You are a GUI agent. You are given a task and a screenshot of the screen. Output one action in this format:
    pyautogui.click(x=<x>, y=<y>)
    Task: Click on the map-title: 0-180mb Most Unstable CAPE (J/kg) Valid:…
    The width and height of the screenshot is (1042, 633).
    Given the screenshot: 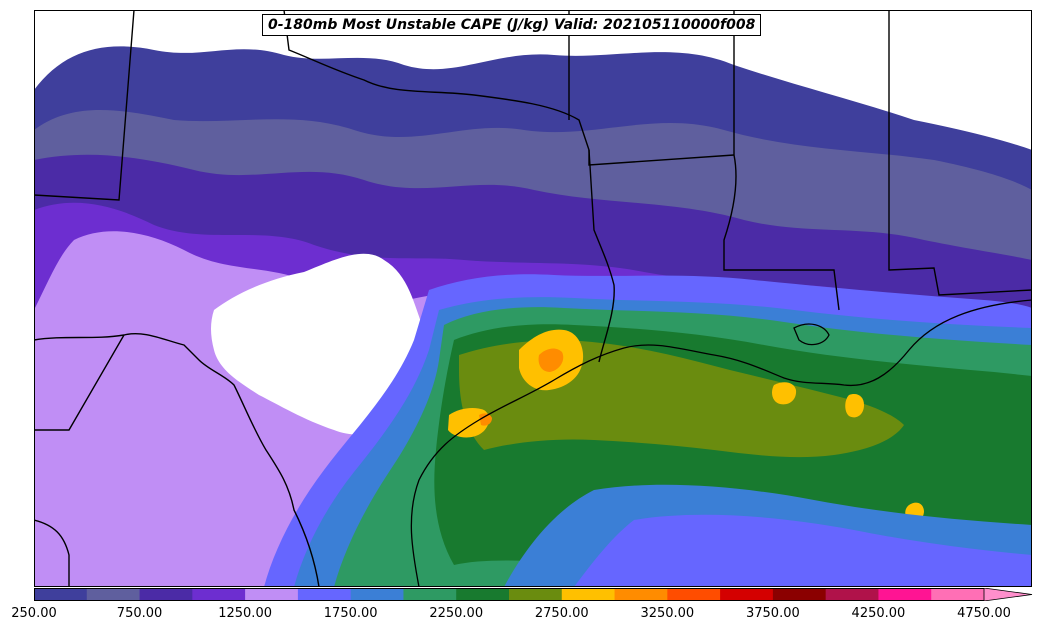 What is the action you would take?
    pyautogui.click(x=512, y=25)
    